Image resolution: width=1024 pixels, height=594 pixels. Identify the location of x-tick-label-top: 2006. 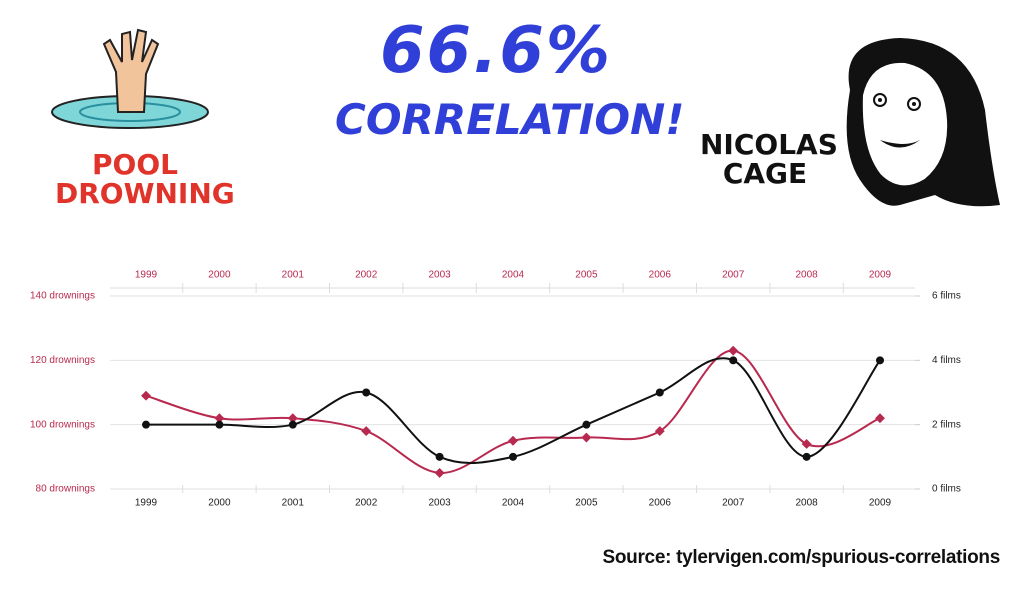
(660, 275).